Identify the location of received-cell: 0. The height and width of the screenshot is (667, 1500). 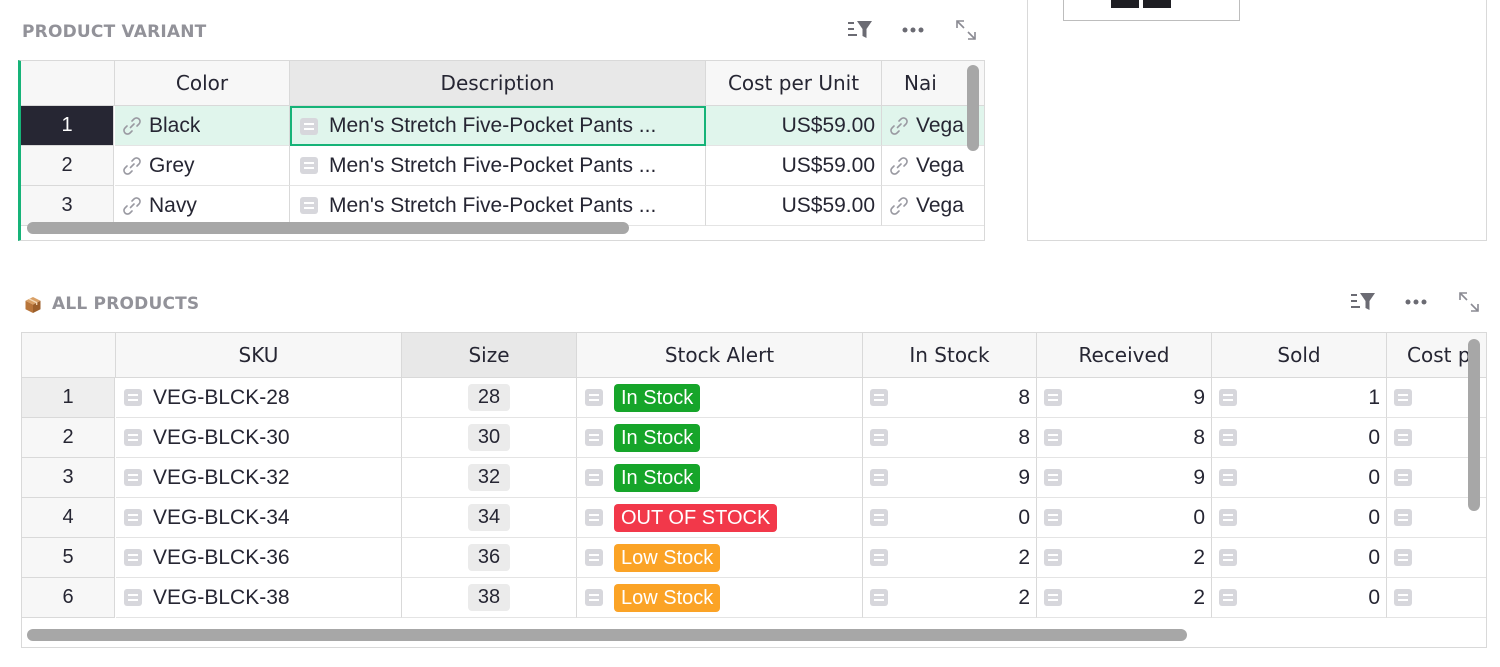
(1124, 518).